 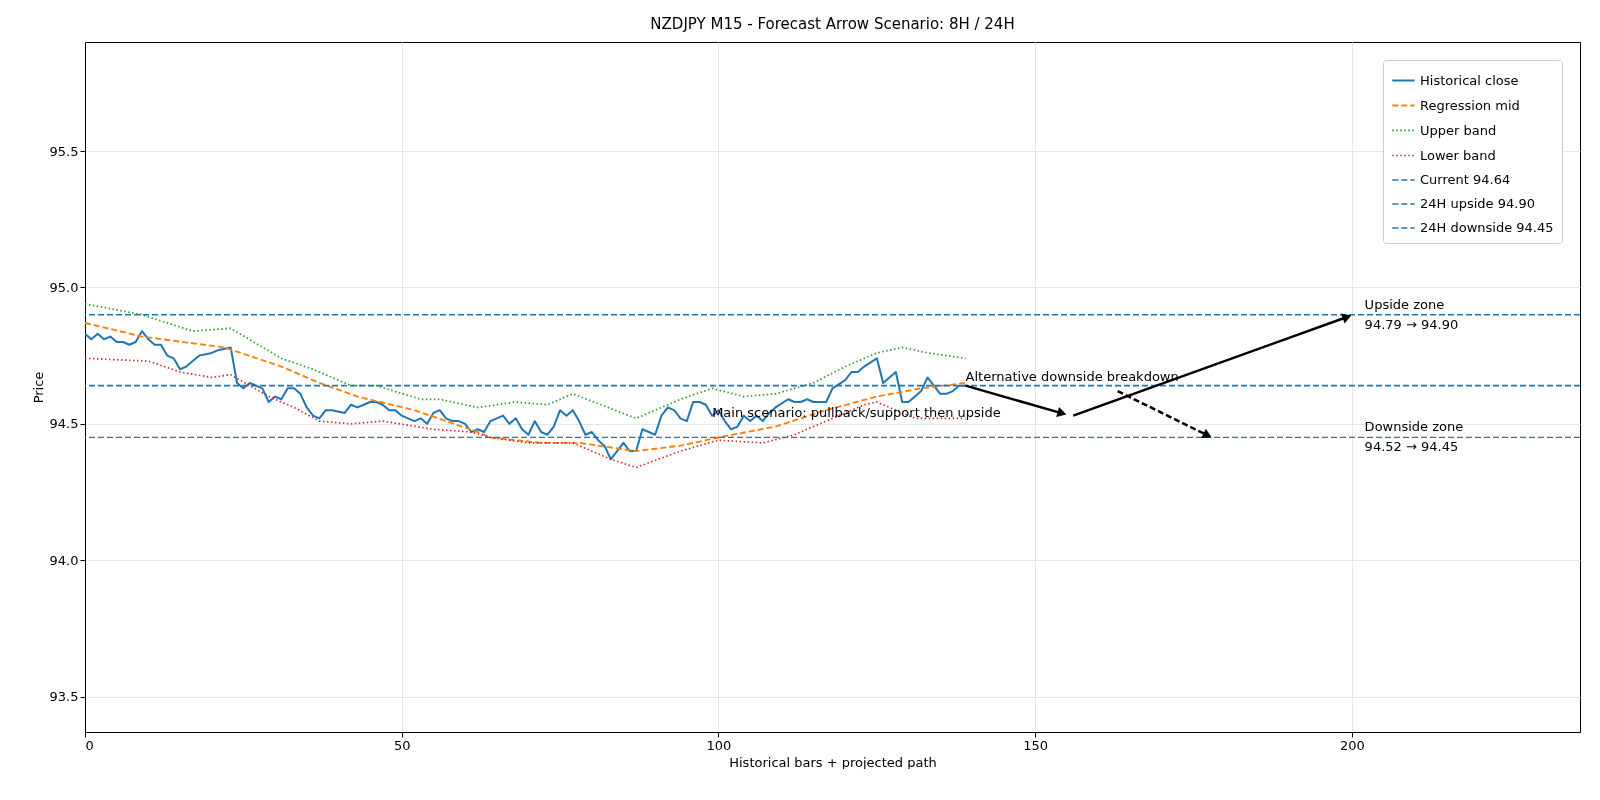 What do you see at coordinates (1470, 105) in the screenshot?
I see `legend-label: Regression mid` at bounding box center [1470, 105].